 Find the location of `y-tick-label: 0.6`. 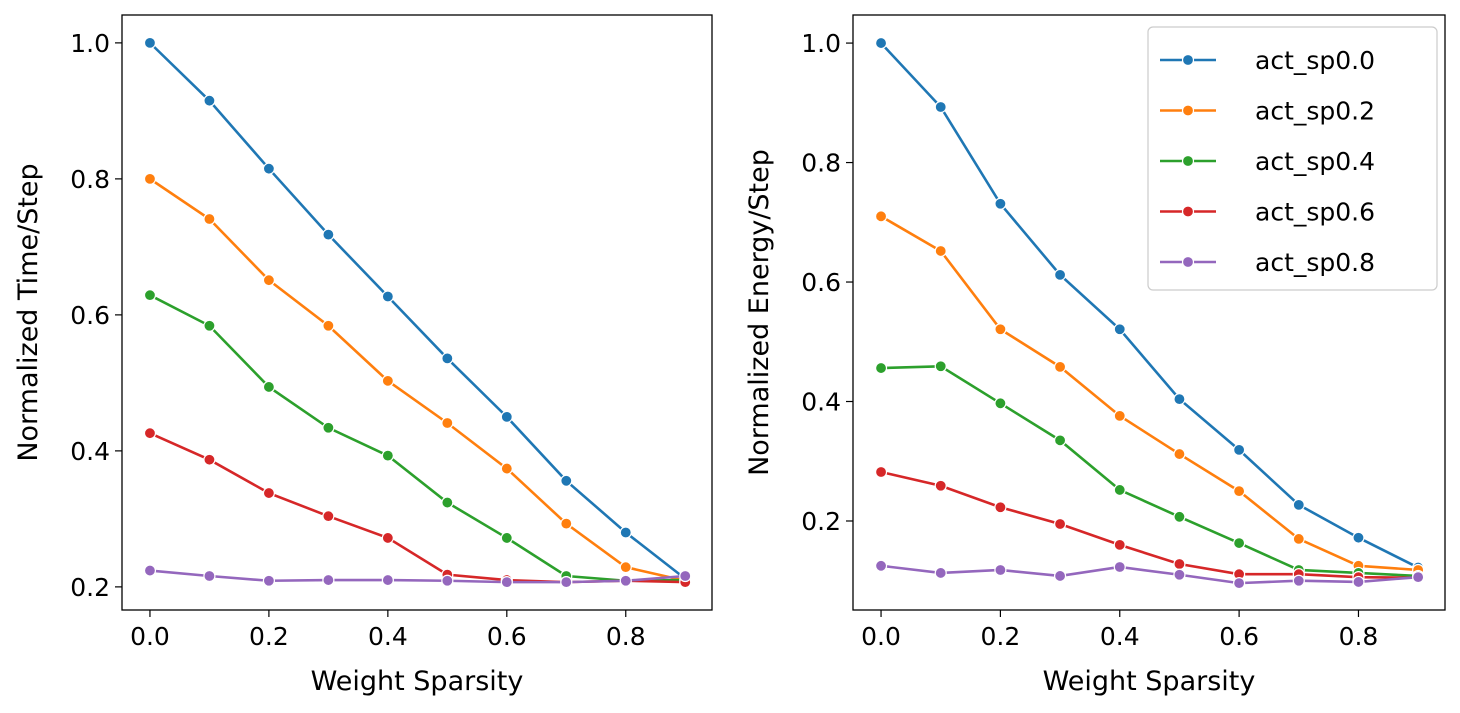

y-tick-label: 0.6 is located at coordinates (90, 315).